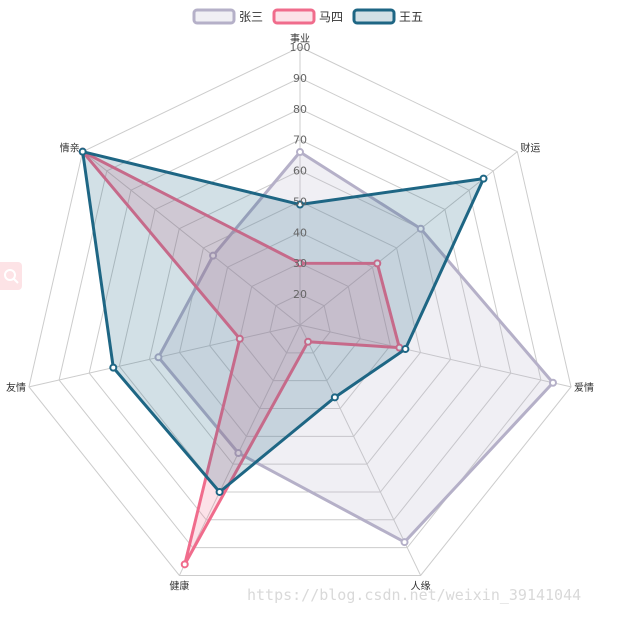  What do you see at coordinates (300, 140) in the screenshot?
I see `tick-label: 70` at bounding box center [300, 140].